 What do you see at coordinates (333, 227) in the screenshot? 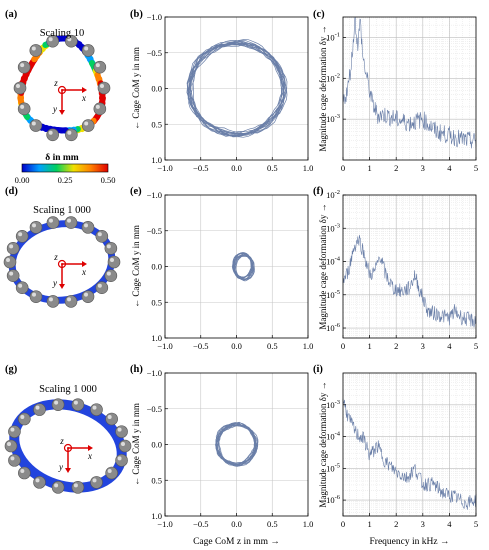
I see `y-tick-label: 10⁻³` at bounding box center [333, 227].